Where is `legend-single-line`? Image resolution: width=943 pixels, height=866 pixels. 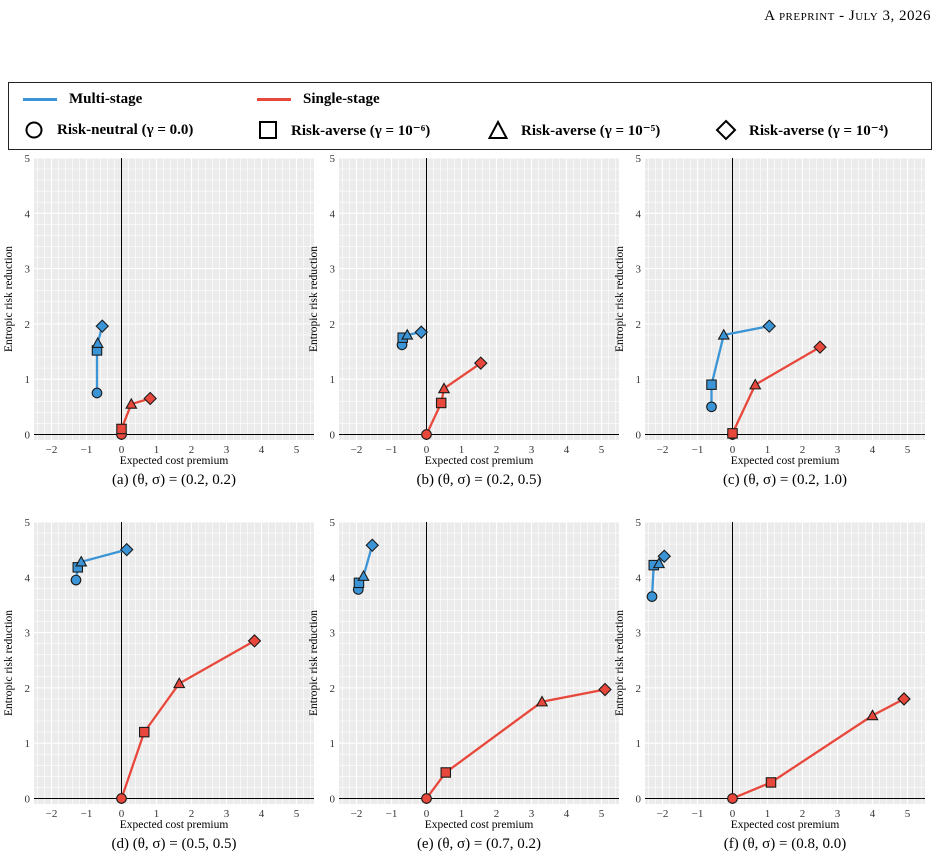
legend-single-line is located at coordinates (274, 99).